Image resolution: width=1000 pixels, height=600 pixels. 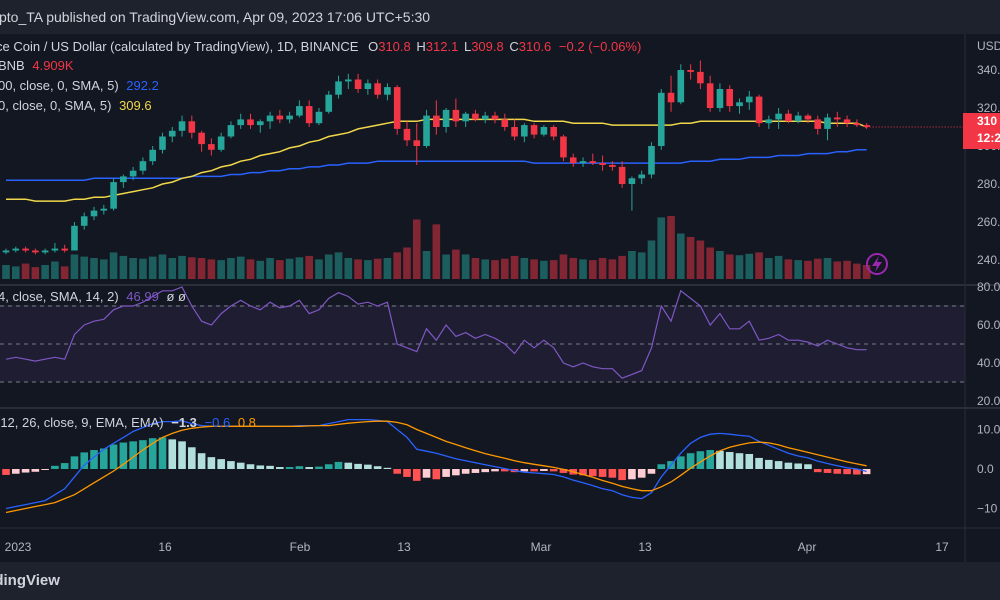 I want to click on rsi-legend: 4, close, SMA, 14, 2) 46.99 ø ø, so click(x=93, y=296).